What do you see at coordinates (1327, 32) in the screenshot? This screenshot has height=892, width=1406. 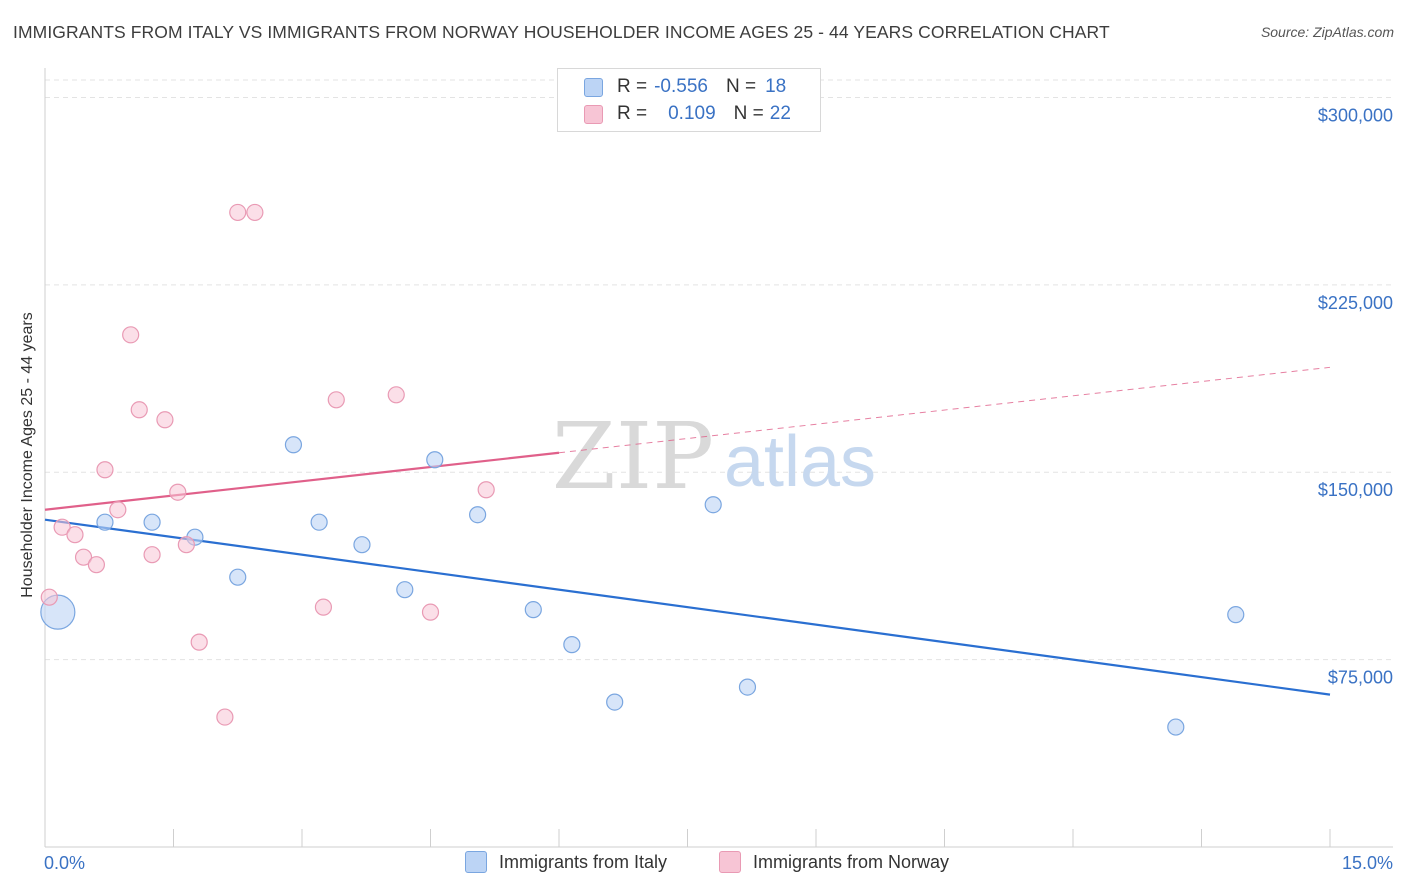 I see `source-credit: Source: ZipAtlas.com` at bounding box center [1327, 32].